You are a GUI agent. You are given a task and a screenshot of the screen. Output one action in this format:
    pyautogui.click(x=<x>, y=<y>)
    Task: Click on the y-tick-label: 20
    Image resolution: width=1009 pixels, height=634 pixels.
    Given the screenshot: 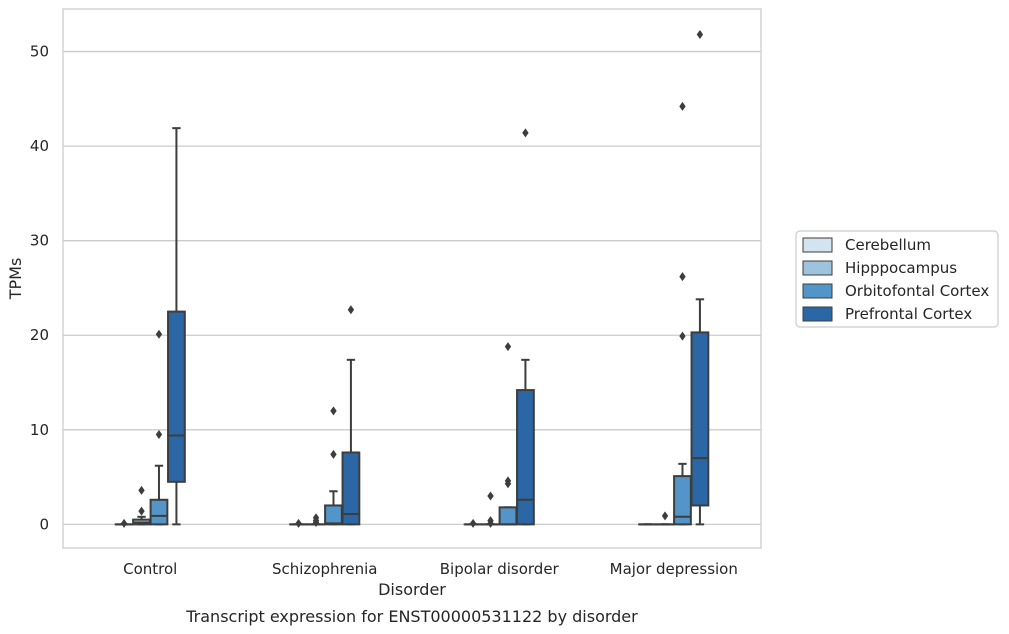 What is the action you would take?
    pyautogui.click(x=39, y=335)
    